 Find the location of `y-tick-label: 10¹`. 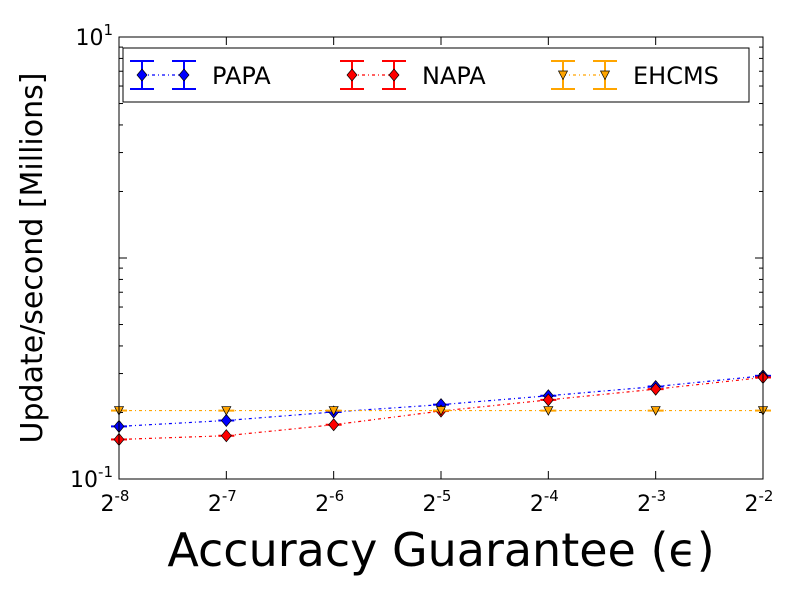

y-tick-label: 10¹ is located at coordinates (94, 36).